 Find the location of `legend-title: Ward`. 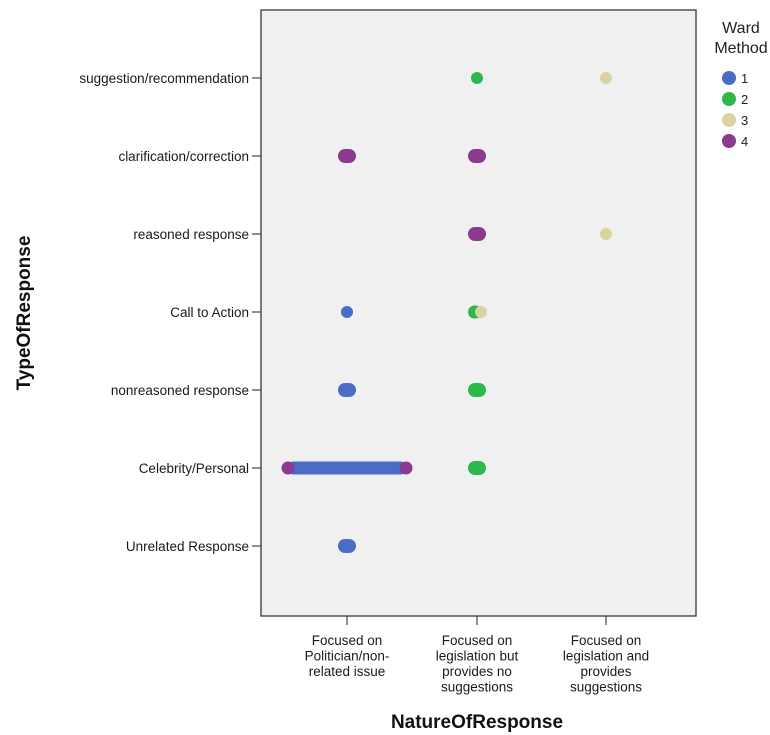

legend-title: Ward is located at coordinates (741, 28).